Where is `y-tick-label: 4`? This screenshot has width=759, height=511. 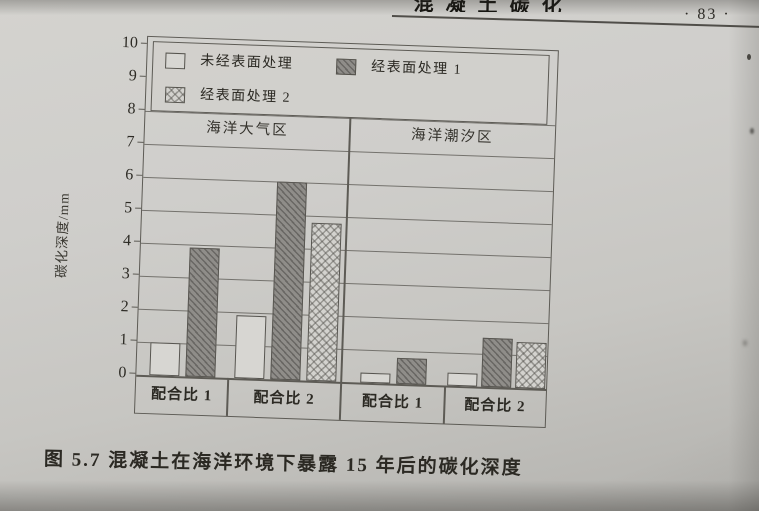 y-tick-label: 4 is located at coordinates (127, 241).